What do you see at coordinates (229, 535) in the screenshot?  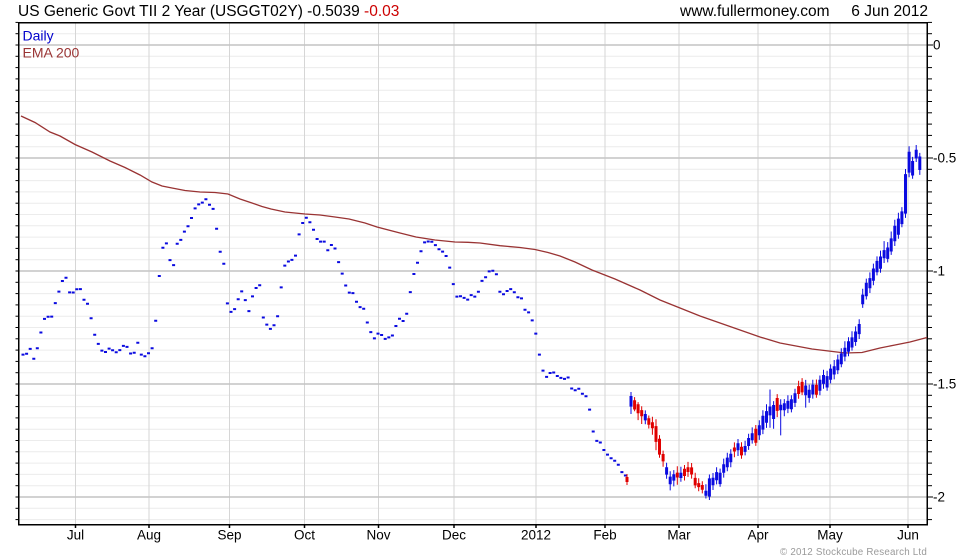 I see `svg-text: Sep` at bounding box center [229, 535].